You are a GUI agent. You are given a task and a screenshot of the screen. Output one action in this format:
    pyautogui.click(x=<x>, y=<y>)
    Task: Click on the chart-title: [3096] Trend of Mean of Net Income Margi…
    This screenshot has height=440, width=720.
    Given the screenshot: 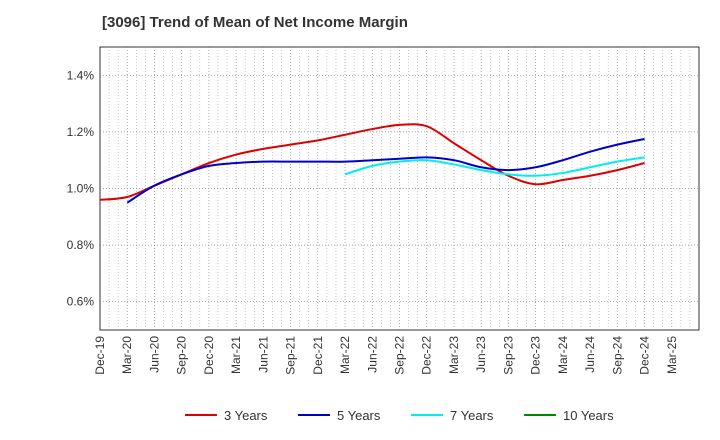 What is the action you would take?
    pyautogui.click(x=255, y=22)
    